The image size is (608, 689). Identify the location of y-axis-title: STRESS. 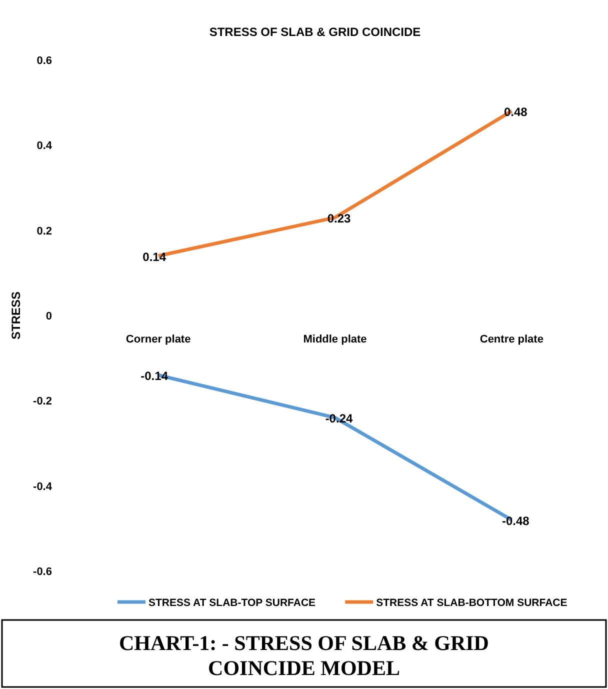
(16, 315).